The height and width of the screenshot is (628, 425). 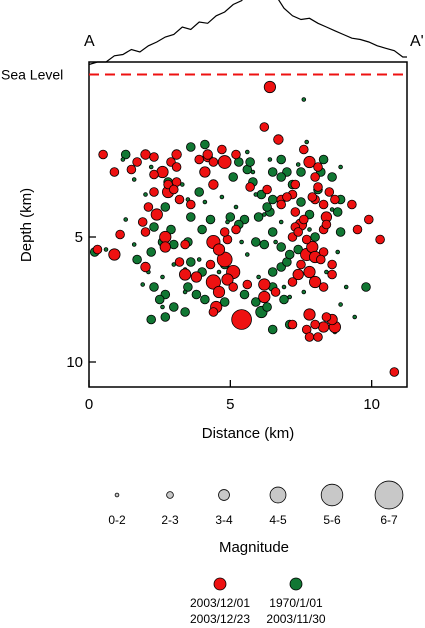 What do you see at coordinates (220, 603) in the screenshot?
I see `legend-period-start: 2003/12/01` at bounding box center [220, 603].